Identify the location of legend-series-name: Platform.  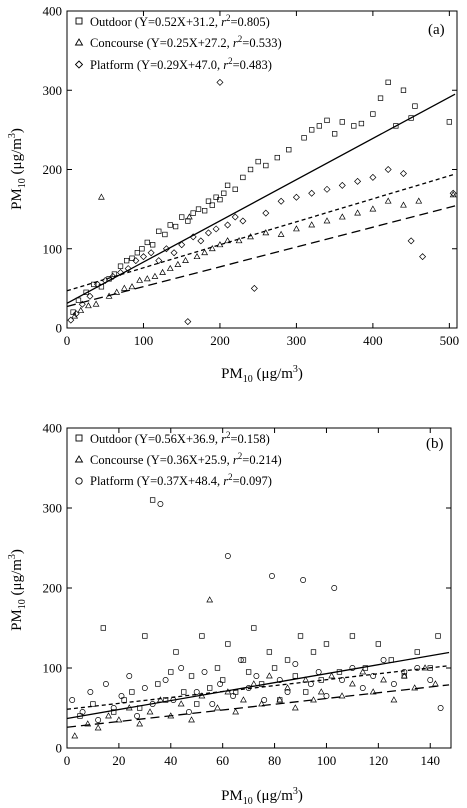
(112, 481).